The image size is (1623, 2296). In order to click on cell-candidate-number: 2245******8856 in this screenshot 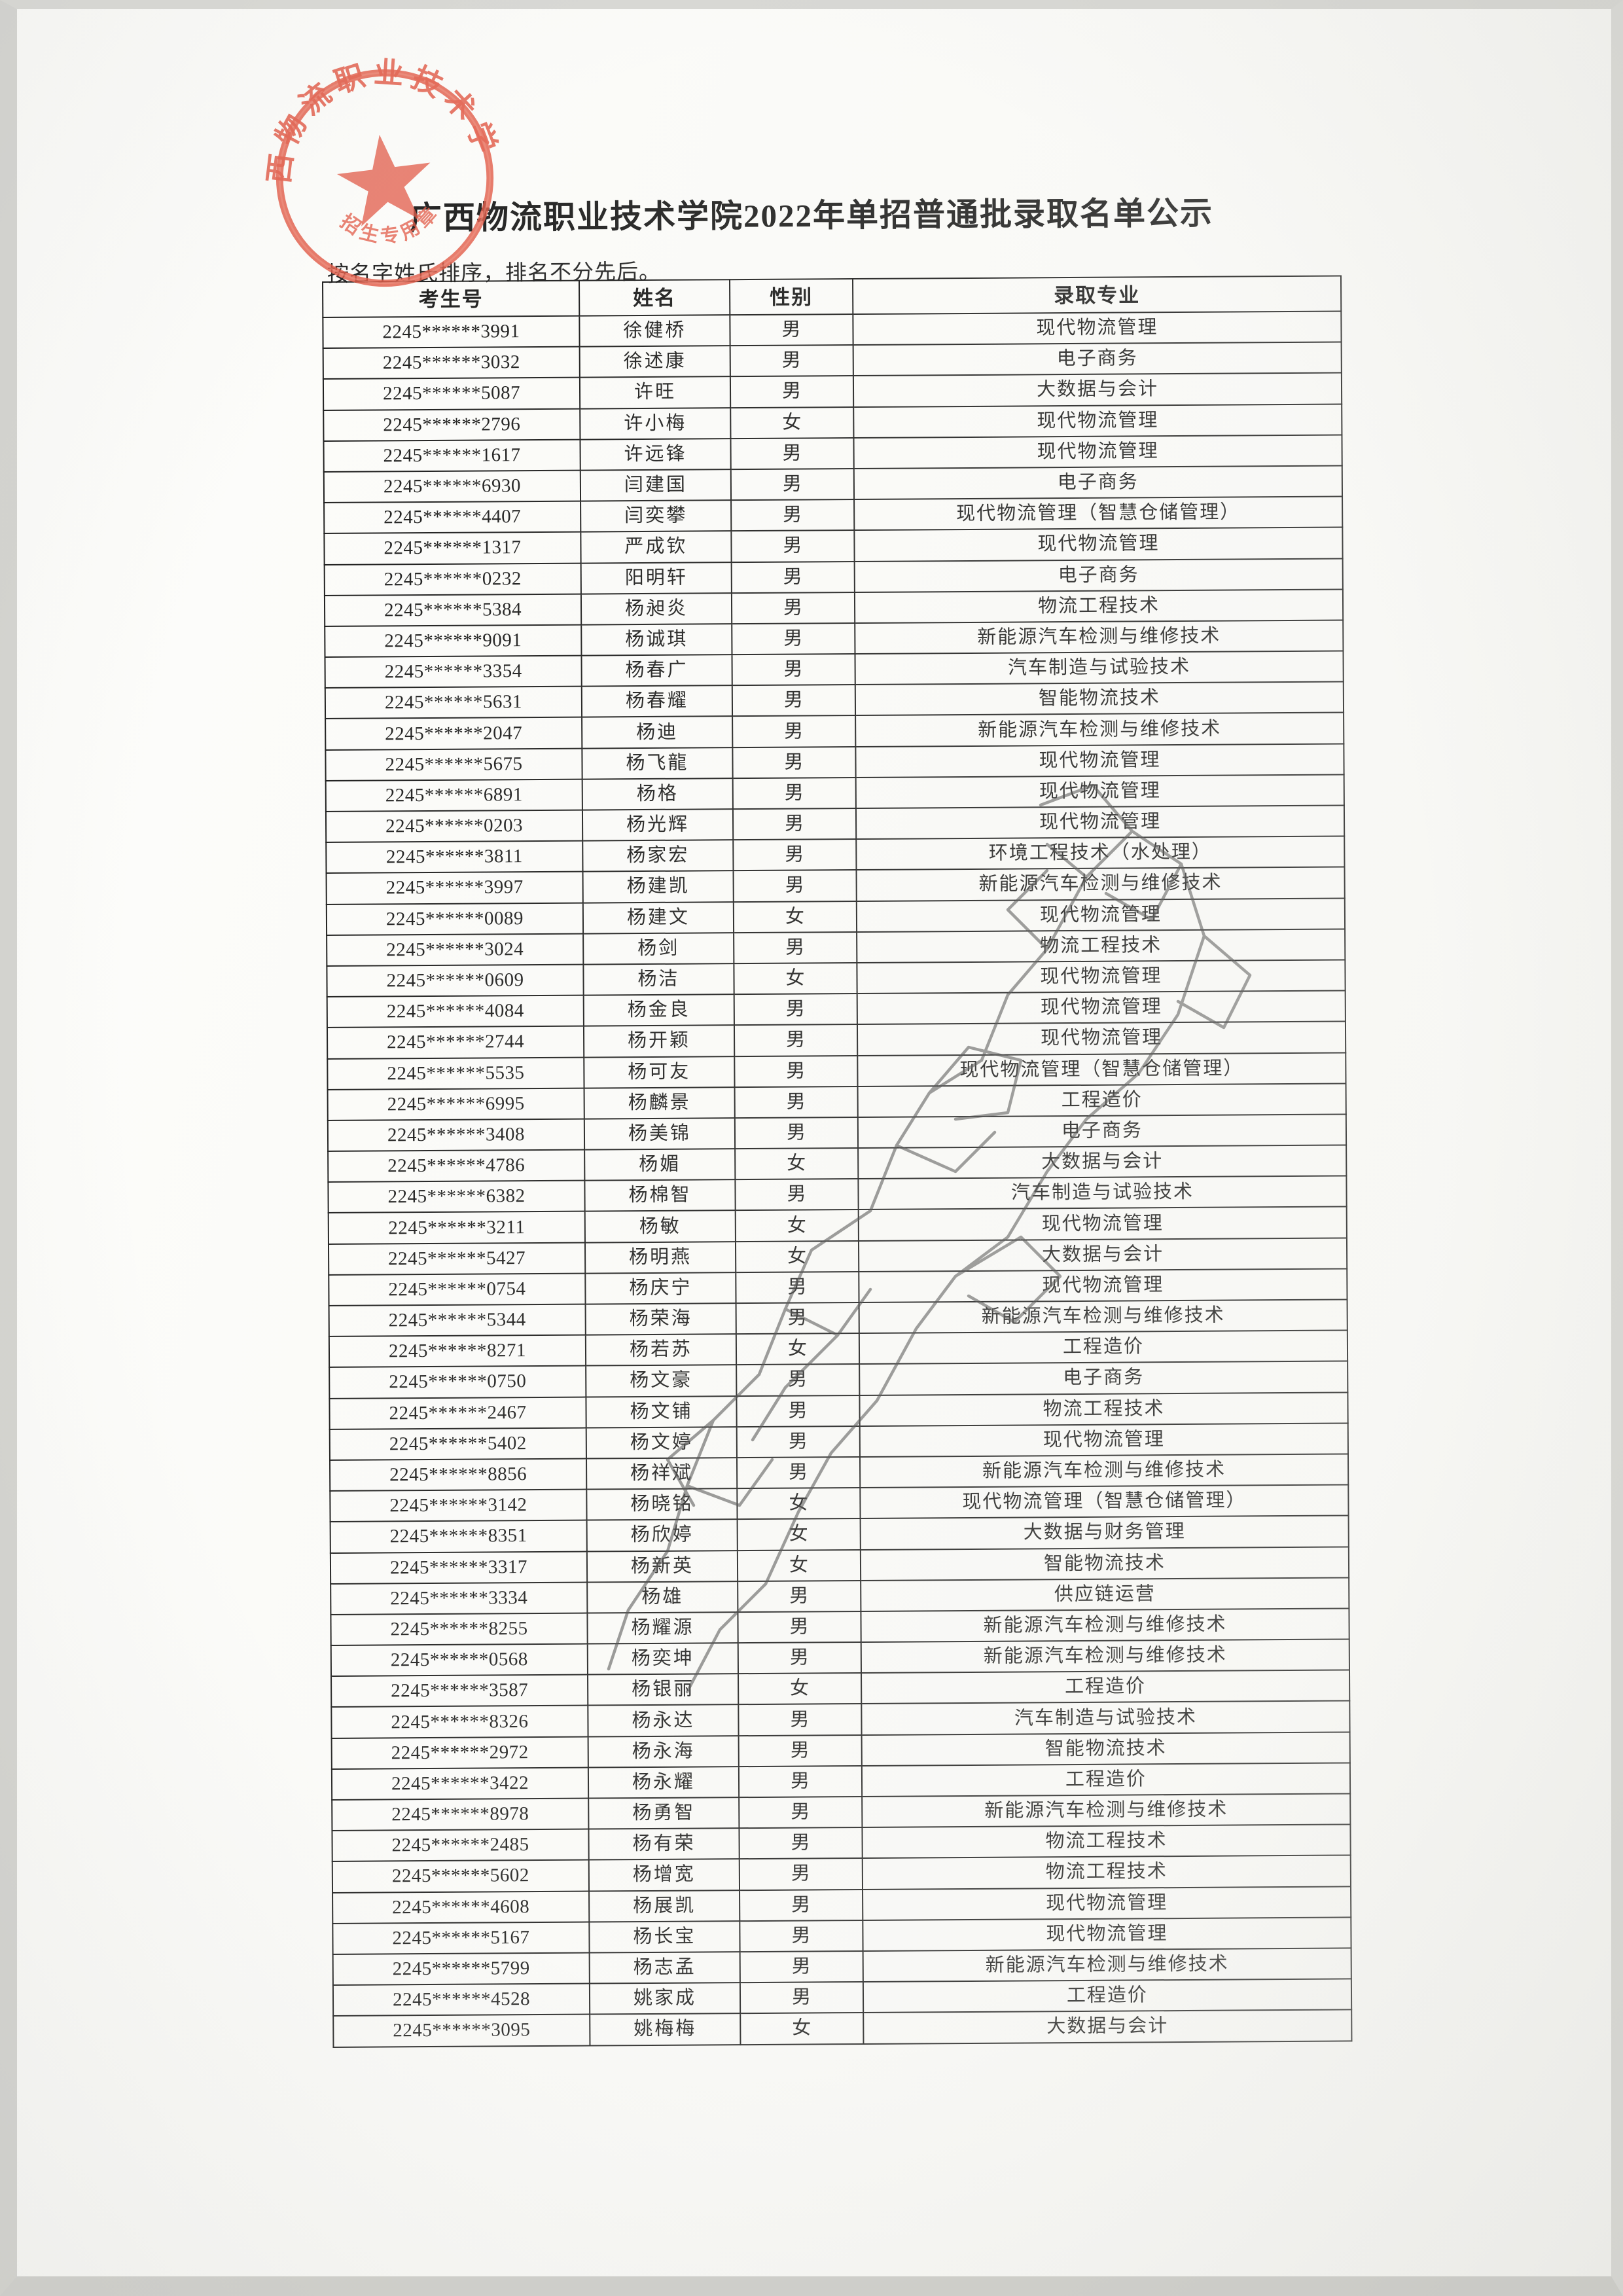, I will do `click(458, 1475)`.